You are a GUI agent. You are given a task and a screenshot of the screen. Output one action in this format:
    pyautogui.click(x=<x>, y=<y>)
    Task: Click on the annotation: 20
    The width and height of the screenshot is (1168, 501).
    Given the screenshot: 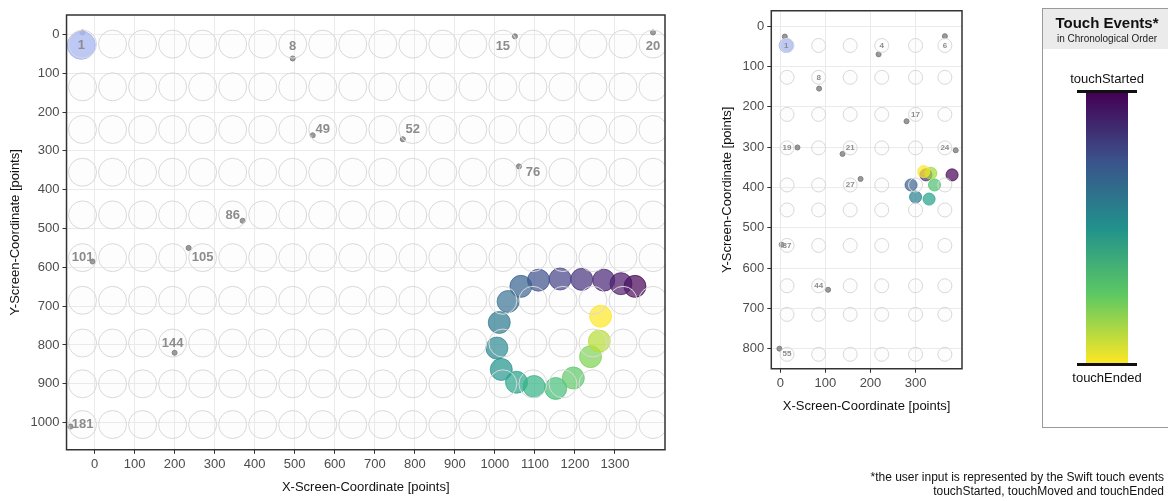 What is the action you would take?
    pyautogui.click(x=653, y=45)
    